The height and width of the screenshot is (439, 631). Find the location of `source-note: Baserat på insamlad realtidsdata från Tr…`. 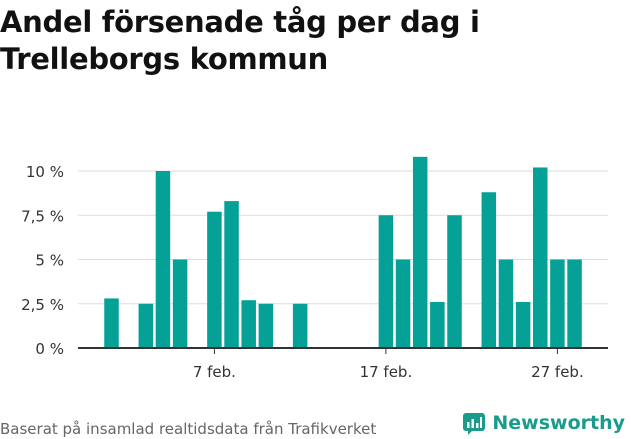

source-note: Baserat på insamlad realtidsdata från Tr… is located at coordinates (188, 429).